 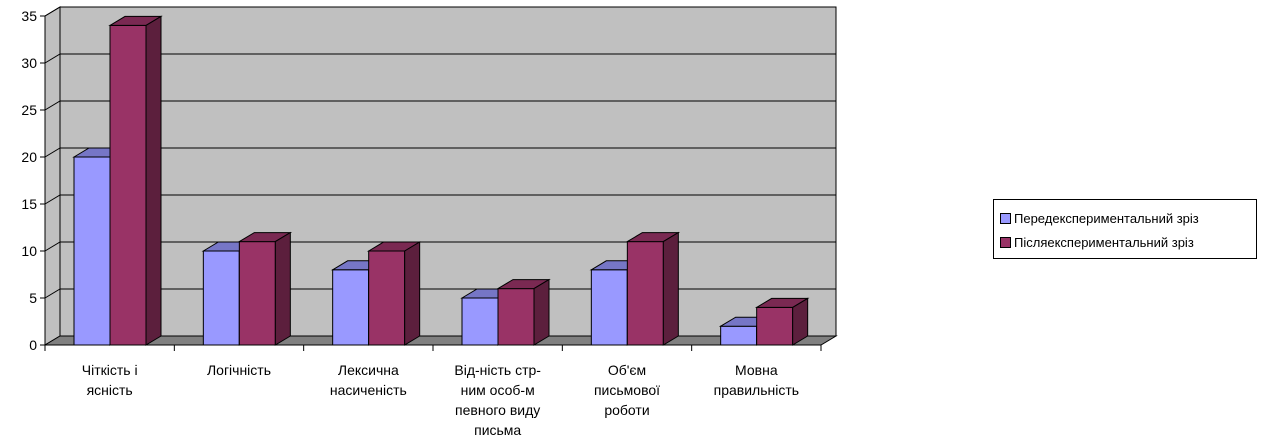 I want to click on x-tick-label: Логічність, so click(x=239, y=370).